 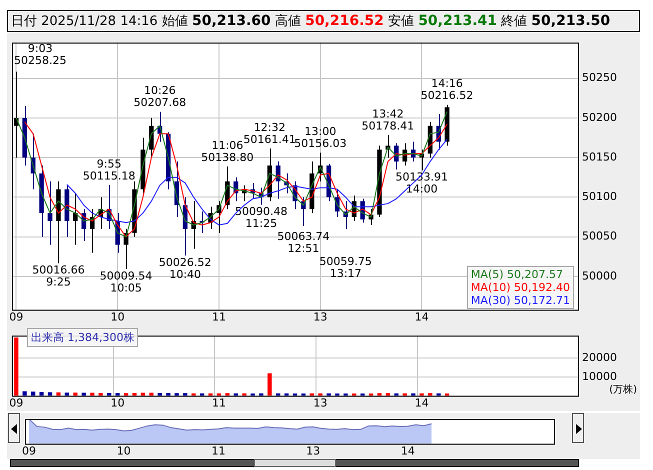 What do you see at coordinates (599, 275) in the screenshot?
I see `y-tick-label: 50000` at bounding box center [599, 275].